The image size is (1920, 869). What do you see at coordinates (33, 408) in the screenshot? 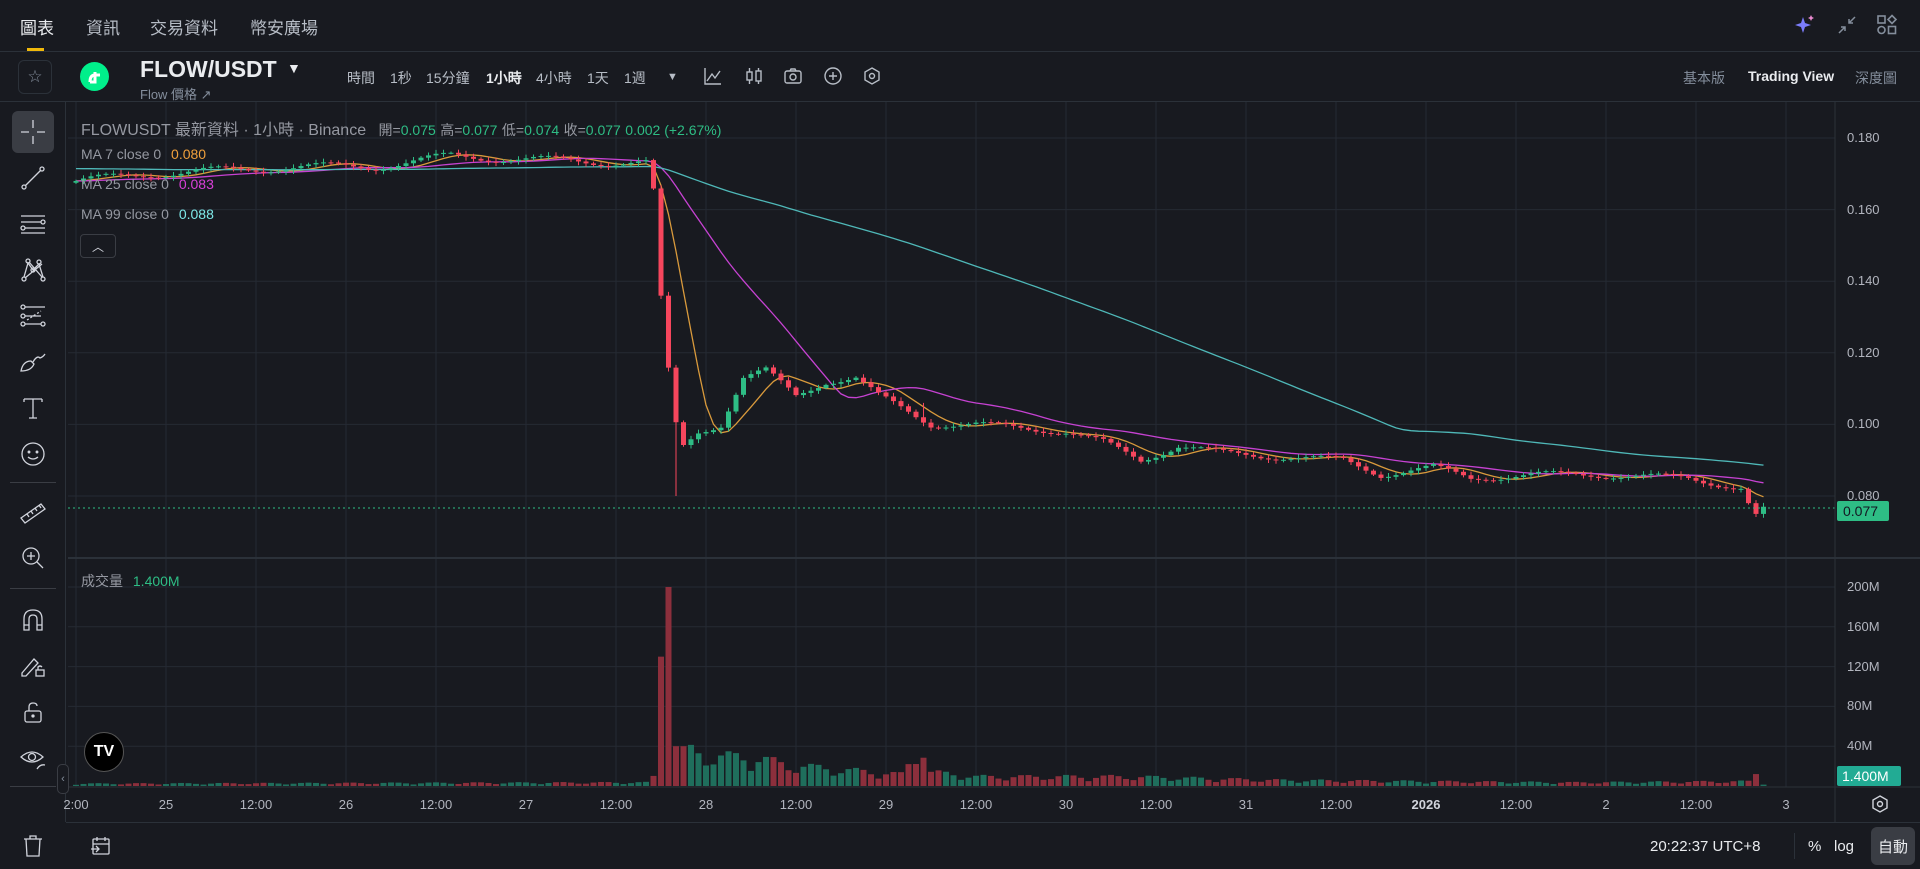
I see `text-tool` at bounding box center [33, 408].